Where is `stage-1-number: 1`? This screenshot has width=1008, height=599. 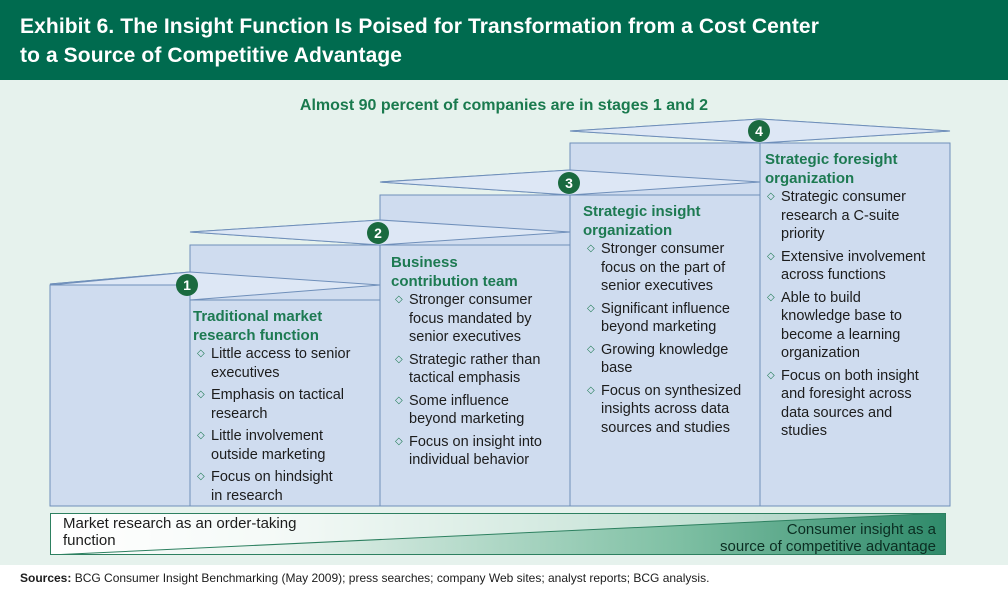
stage-1-number: 1 is located at coordinates (187, 285).